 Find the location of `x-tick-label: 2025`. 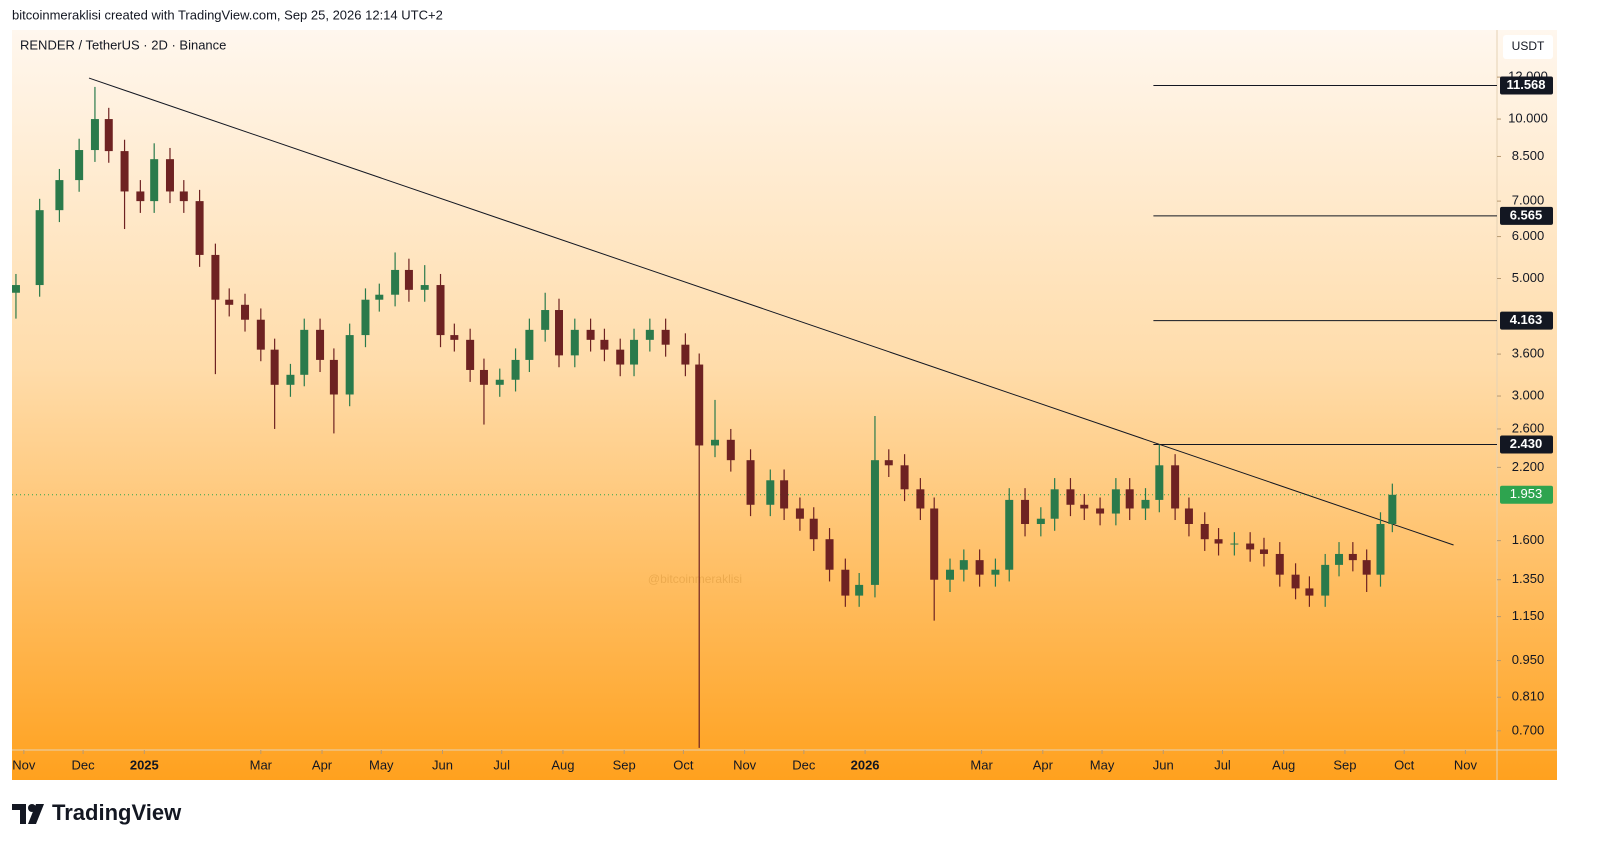

x-tick-label: 2025 is located at coordinates (144, 764).